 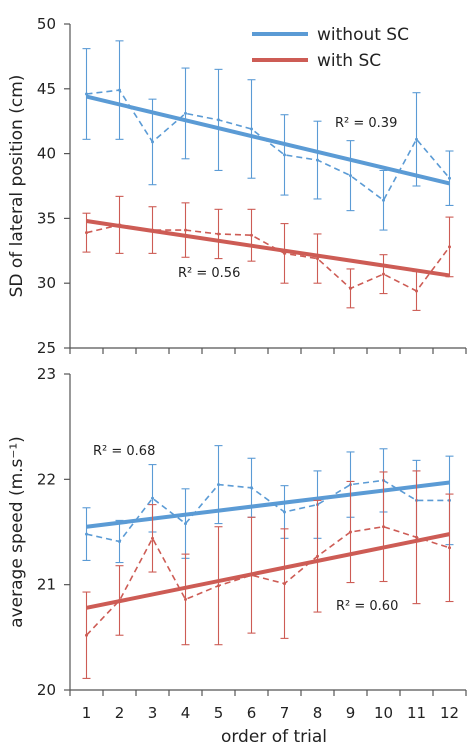 I want to click on x-tick-label: 3, so click(x=153, y=713).